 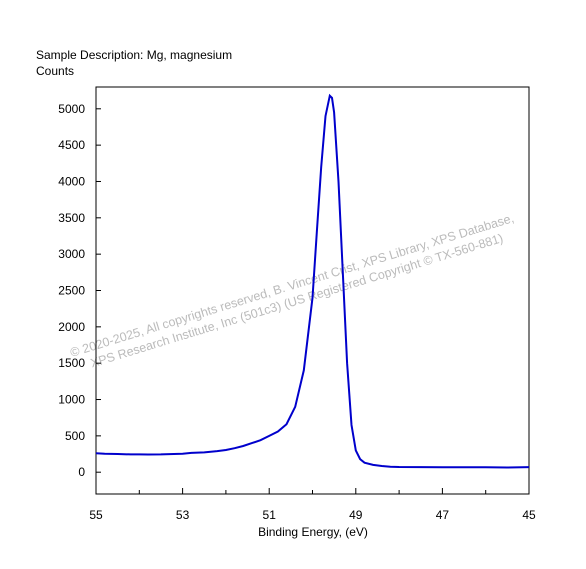 I want to click on y-tick-label: 2500, so click(x=71, y=291).